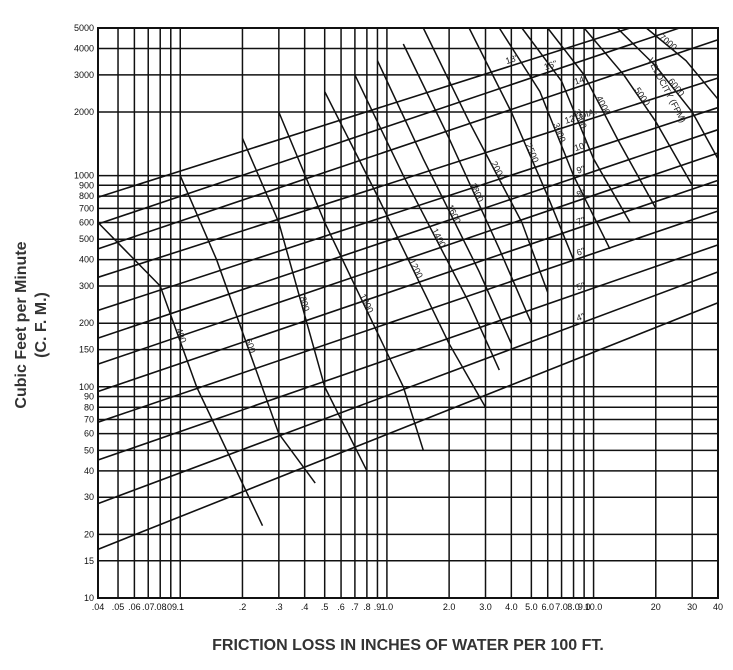 This screenshot has height=670, width=733. I want to click on y-tick-label: 4000, so click(84, 48).